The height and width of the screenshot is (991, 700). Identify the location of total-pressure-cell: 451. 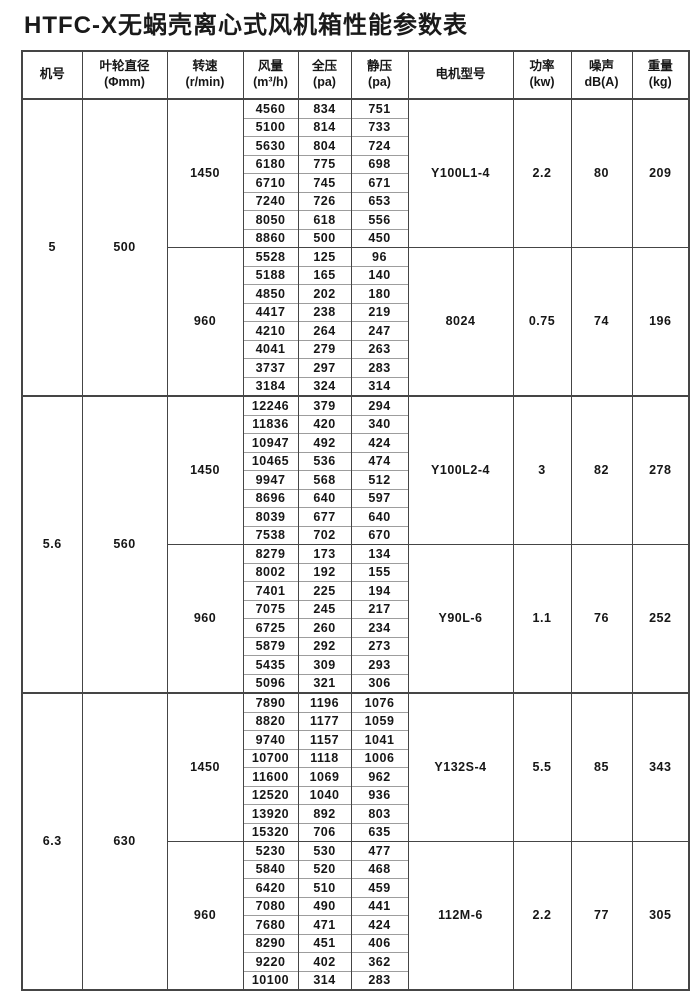
(324, 943).